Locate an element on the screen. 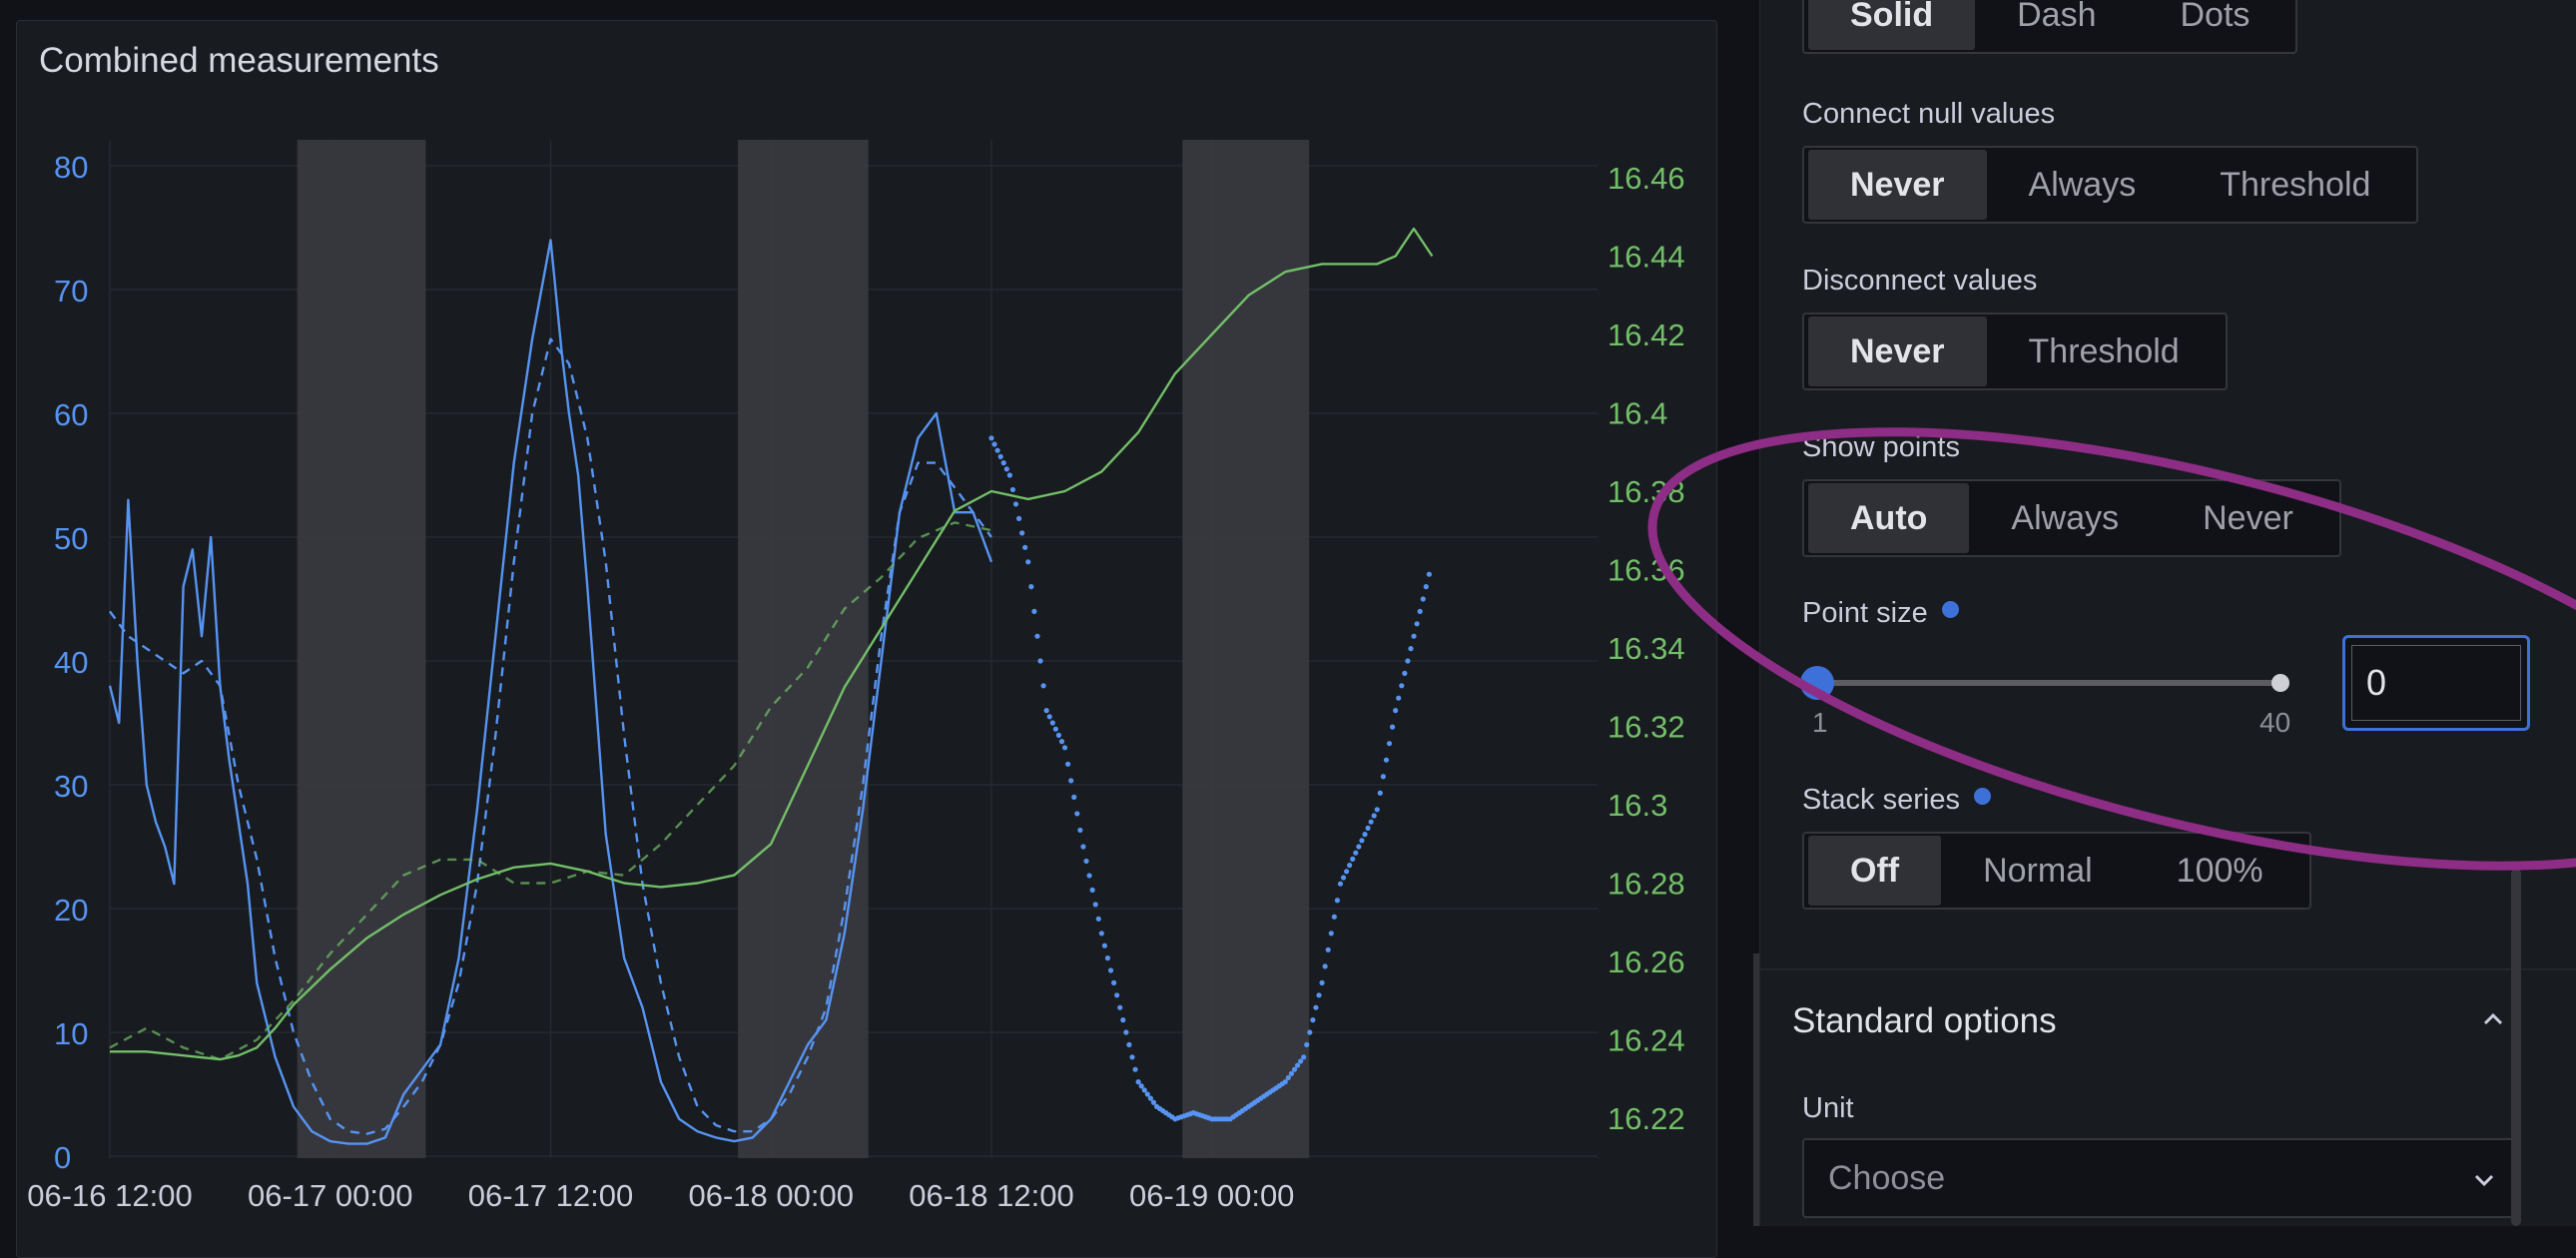  y-right-tick-label: 16.22 is located at coordinates (1646, 1118).